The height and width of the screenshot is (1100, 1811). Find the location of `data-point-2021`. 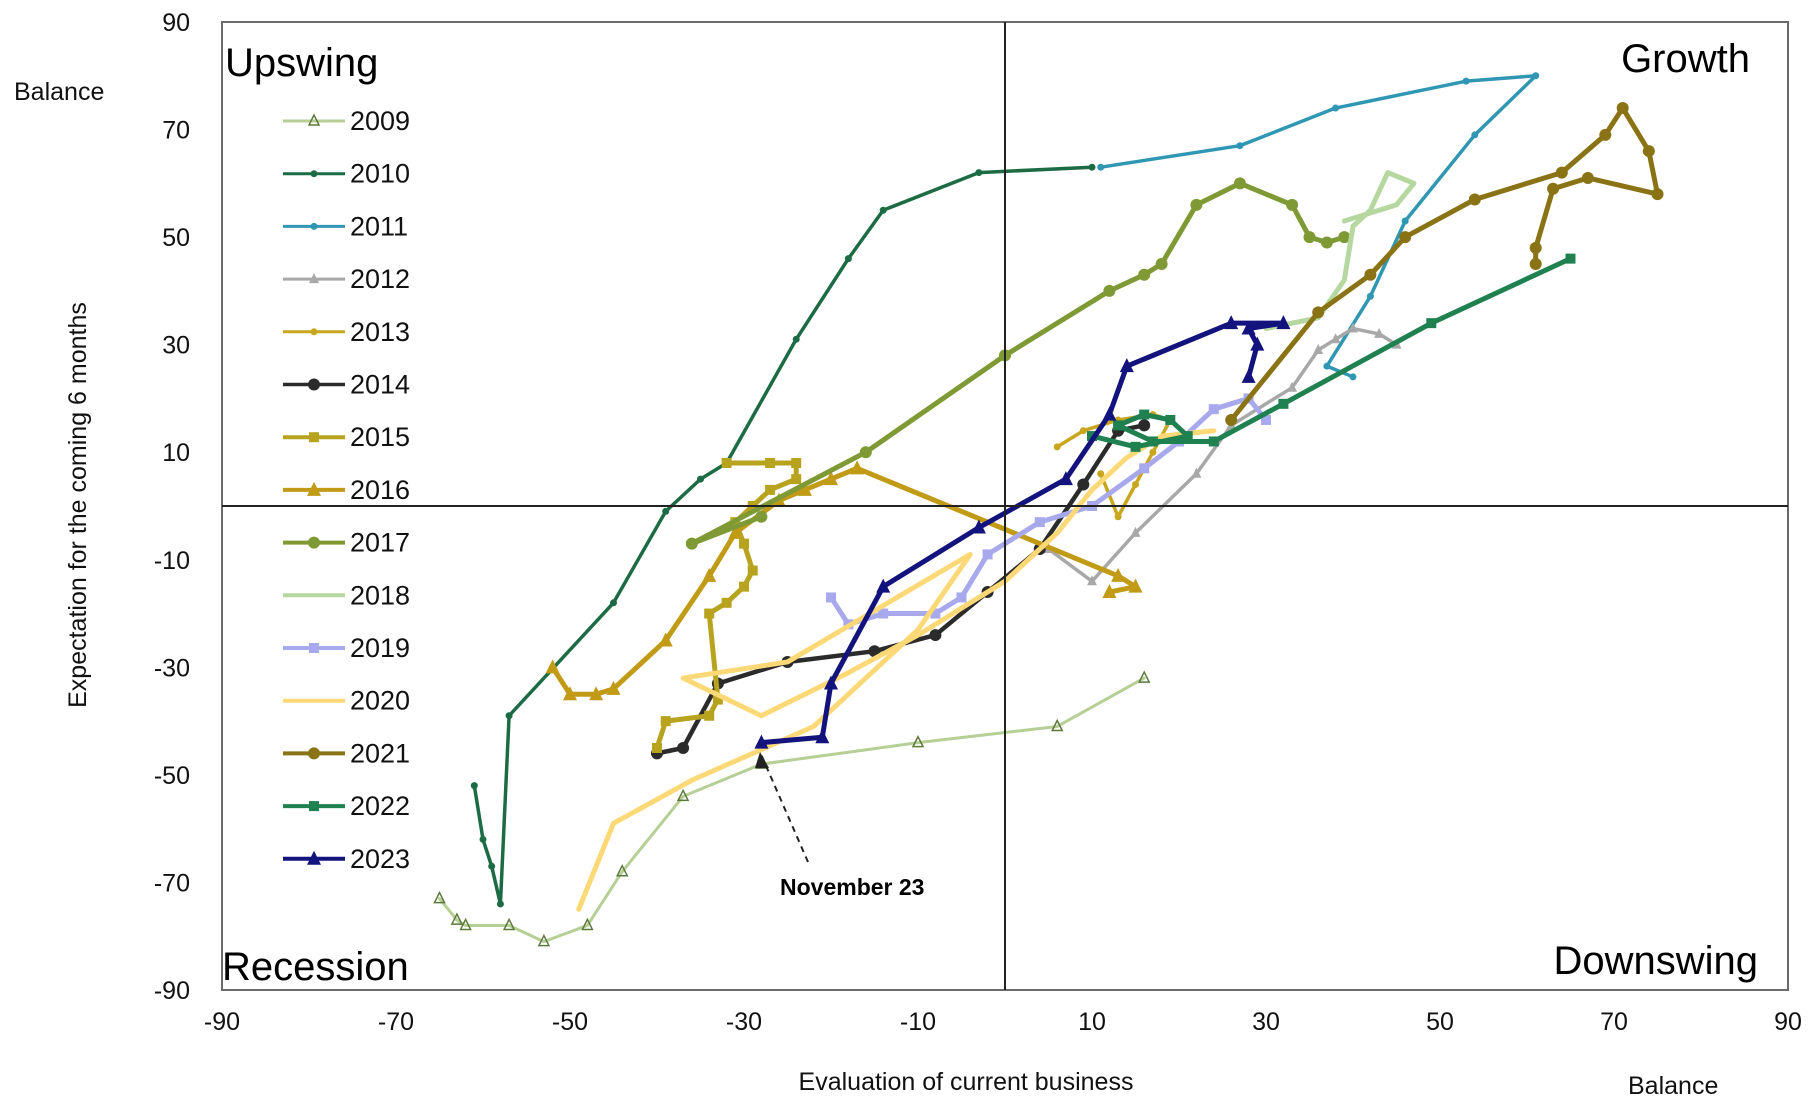

data-point-2021 is located at coordinates (1587, 177).